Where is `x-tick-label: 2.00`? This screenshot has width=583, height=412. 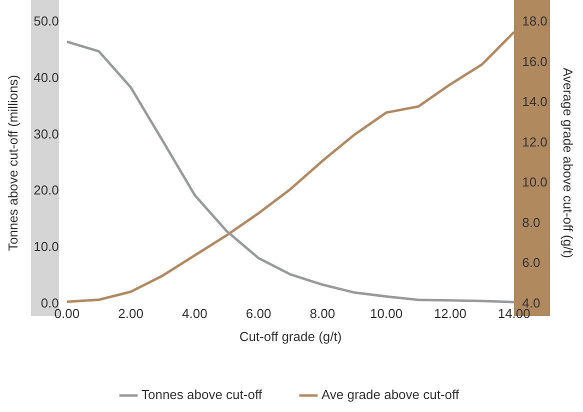
x-tick-label: 2.00 is located at coordinates (131, 314).